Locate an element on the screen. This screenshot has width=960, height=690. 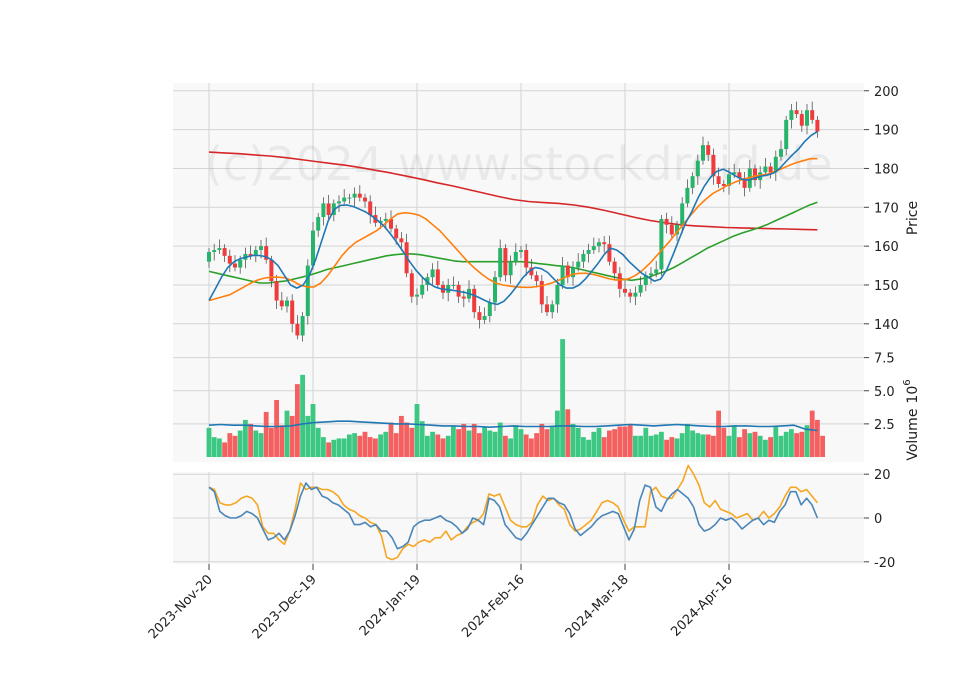
x-tick-label: 2024-Mar-18 is located at coordinates (597, 606).